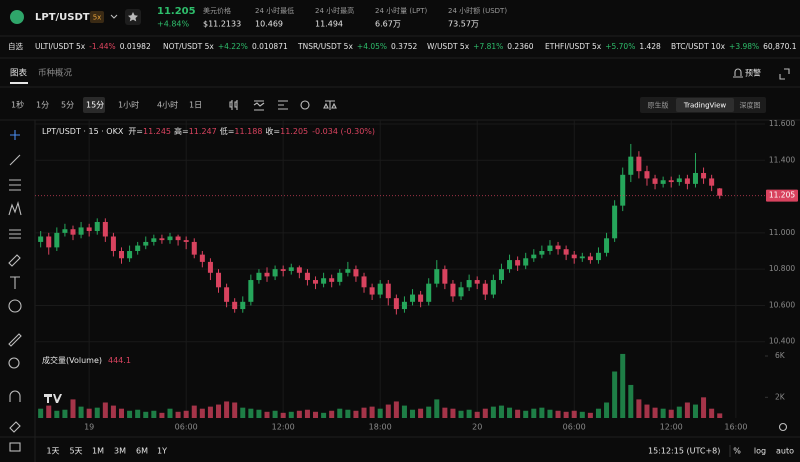  What do you see at coordinates (330, 105) in the screenshot?
I see `compare-icon` at bounding box center [330, 105].